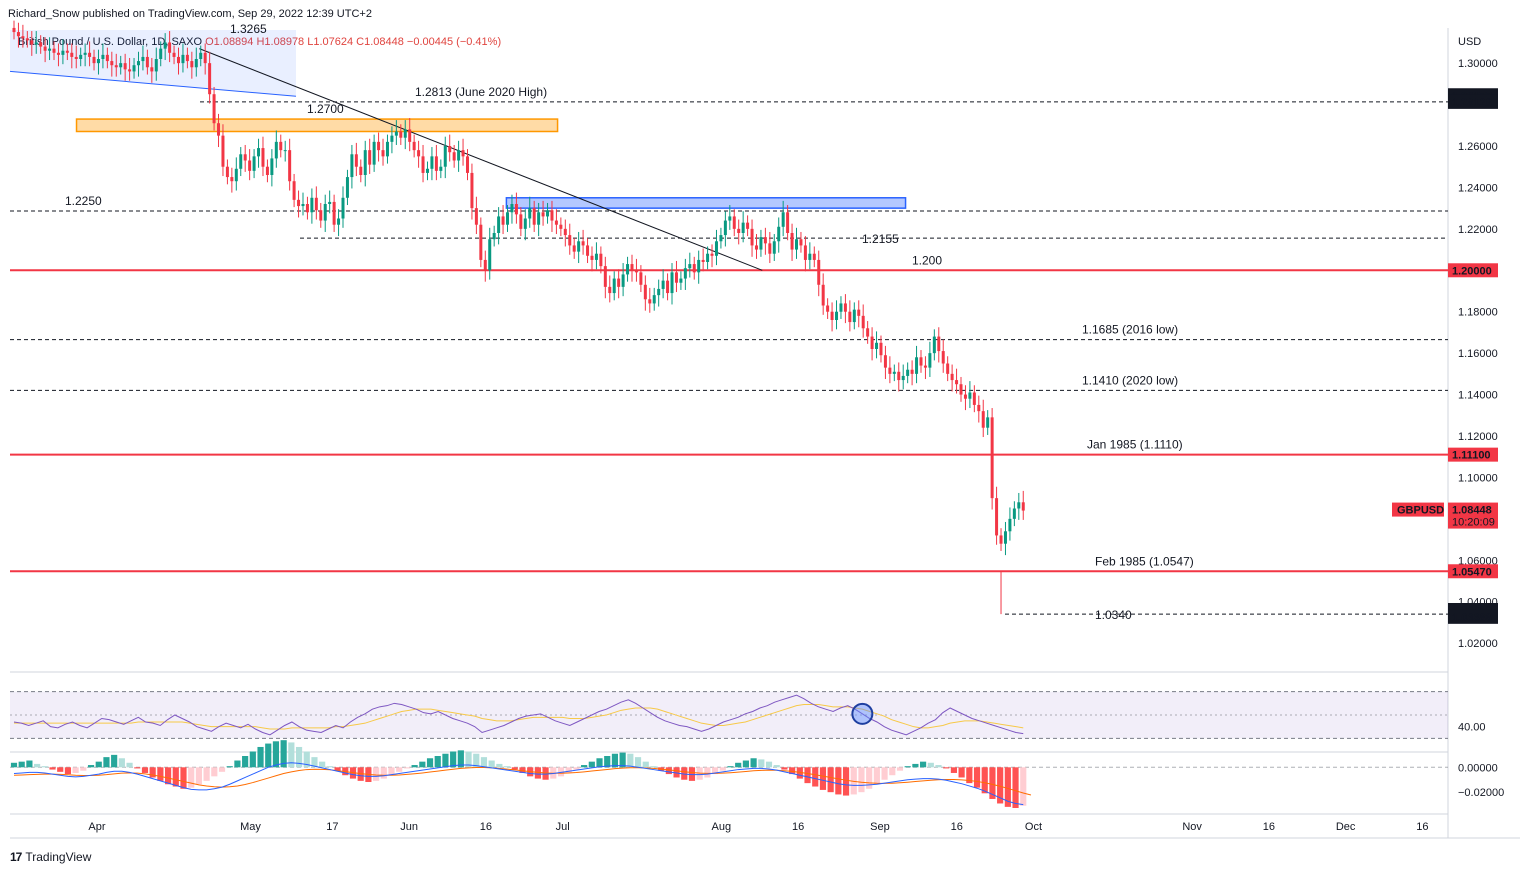 The width and height of the screenshot is (1527, 875). What do you see at coordinates (1478, 230) in the screenshot?
I see `price-tick-label: 1.22000` at bounding box center [1478, 230].